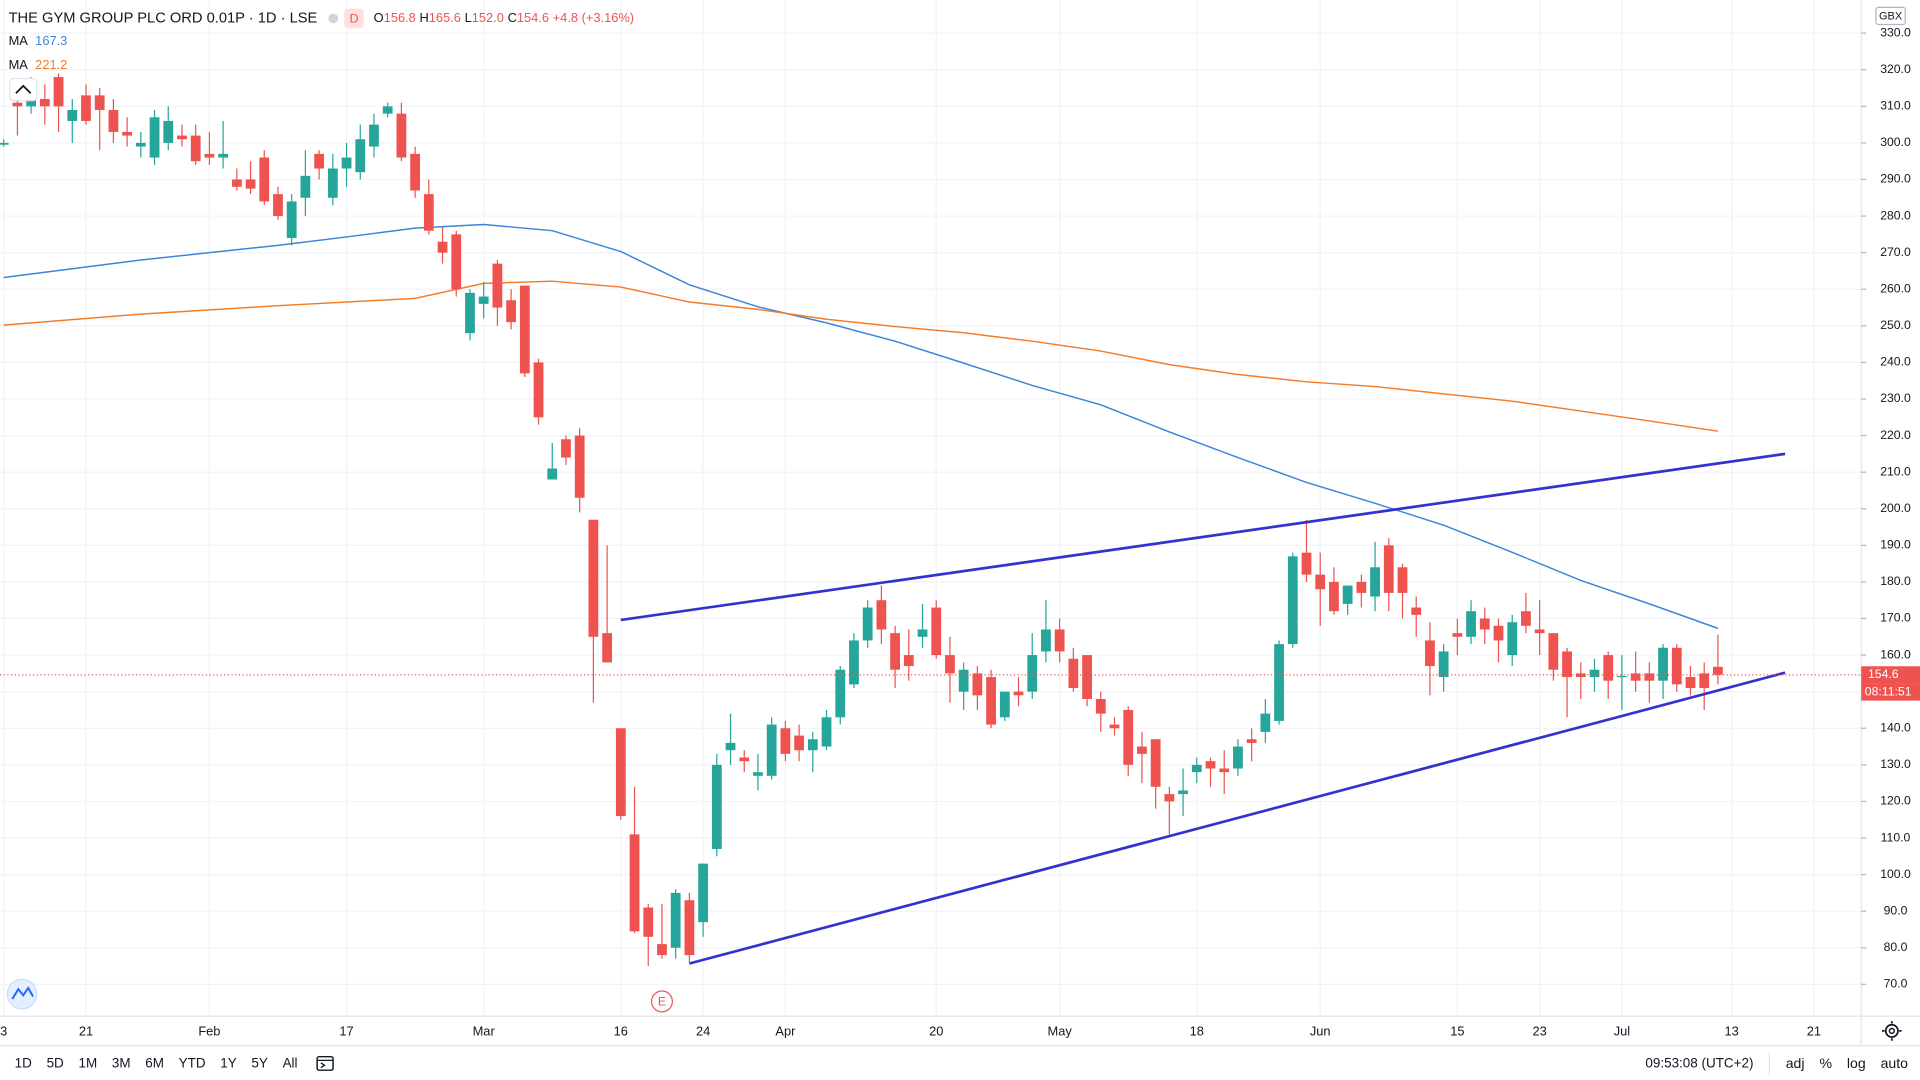 This screenshot has height=1080, width=1920. I want to click on y-tick-label: 250.0, so click(1895, 325).